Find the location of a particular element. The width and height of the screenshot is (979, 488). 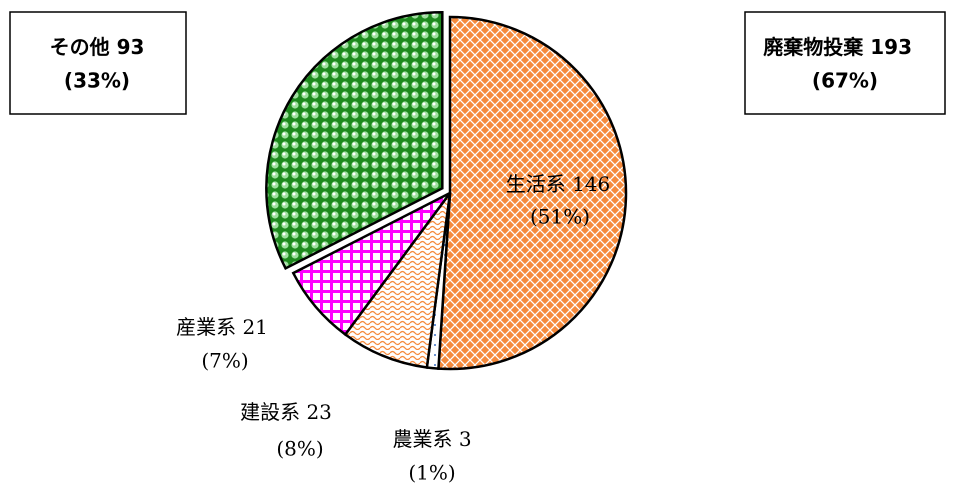

slice-label: 農業系 3 is located at coordinates (431, 439).